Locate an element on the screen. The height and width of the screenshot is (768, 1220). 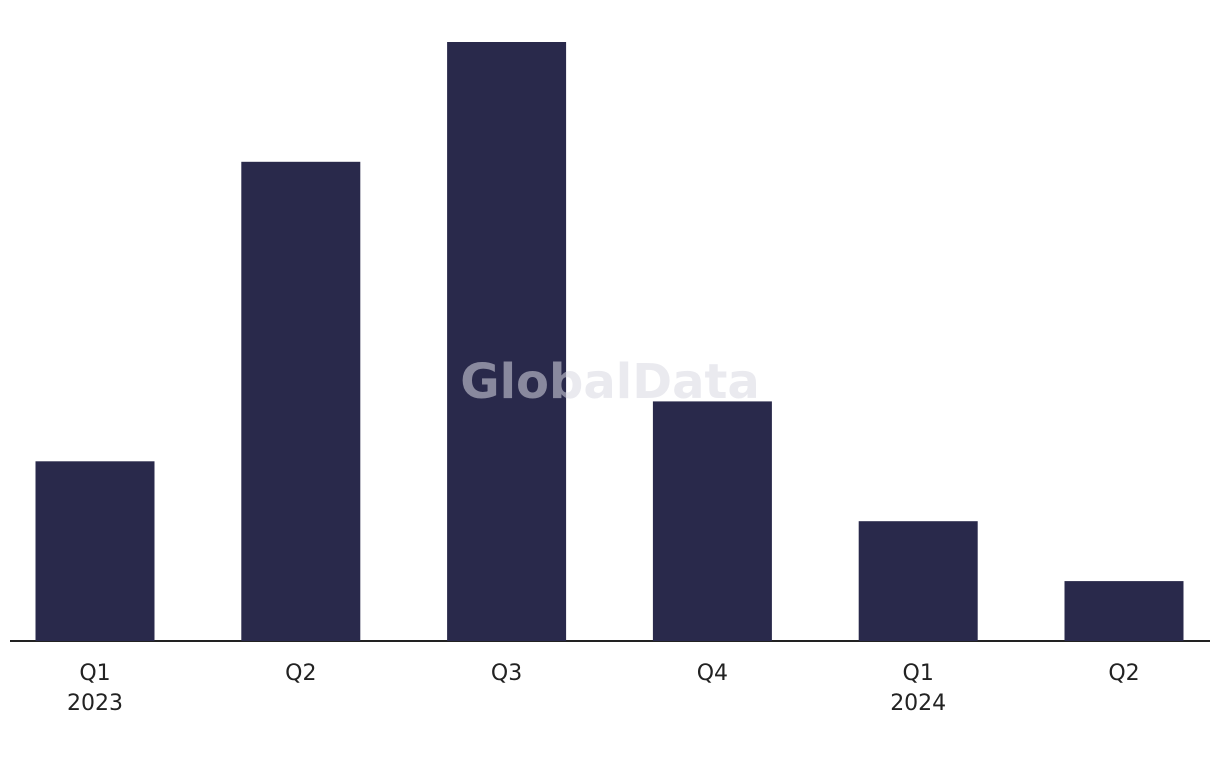
x-tick-label: Q3 is located at coordinates (506, 673).